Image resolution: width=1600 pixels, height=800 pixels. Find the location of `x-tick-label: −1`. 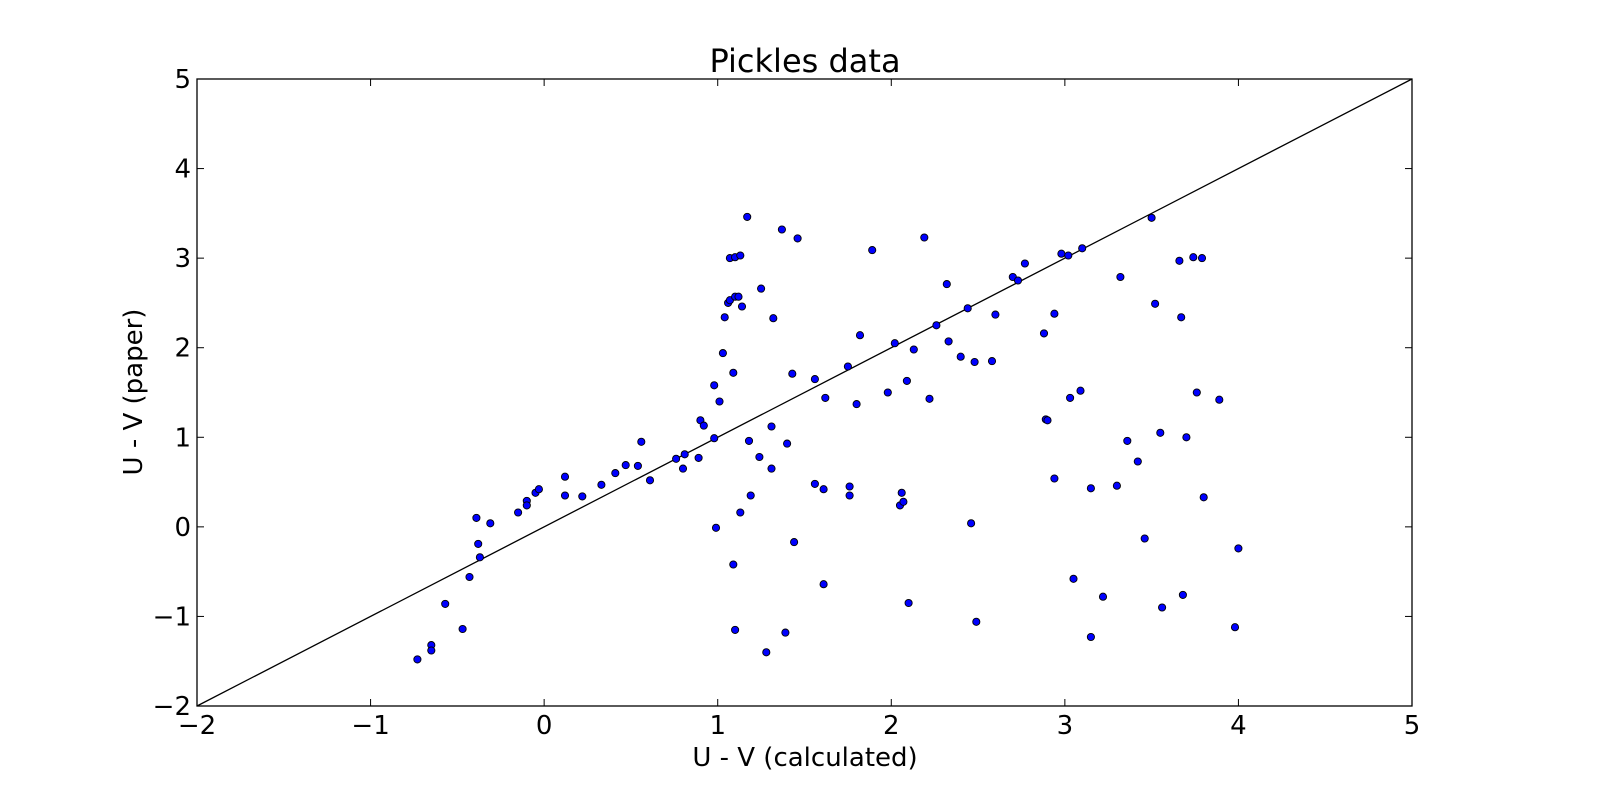

x-tick-label: −1 is located at coordinates (370, 726).